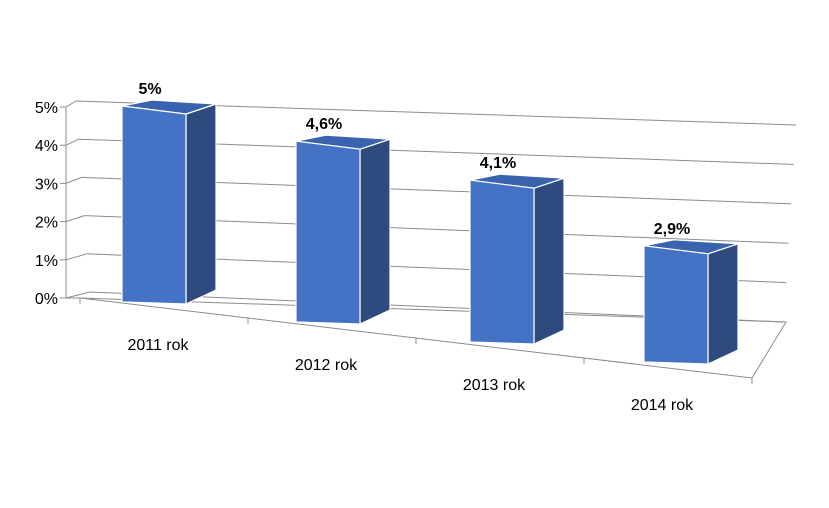  Describe the element at coordinates (46, 184) in the screenshot. I see `y-tick-label: 3%` at that location.